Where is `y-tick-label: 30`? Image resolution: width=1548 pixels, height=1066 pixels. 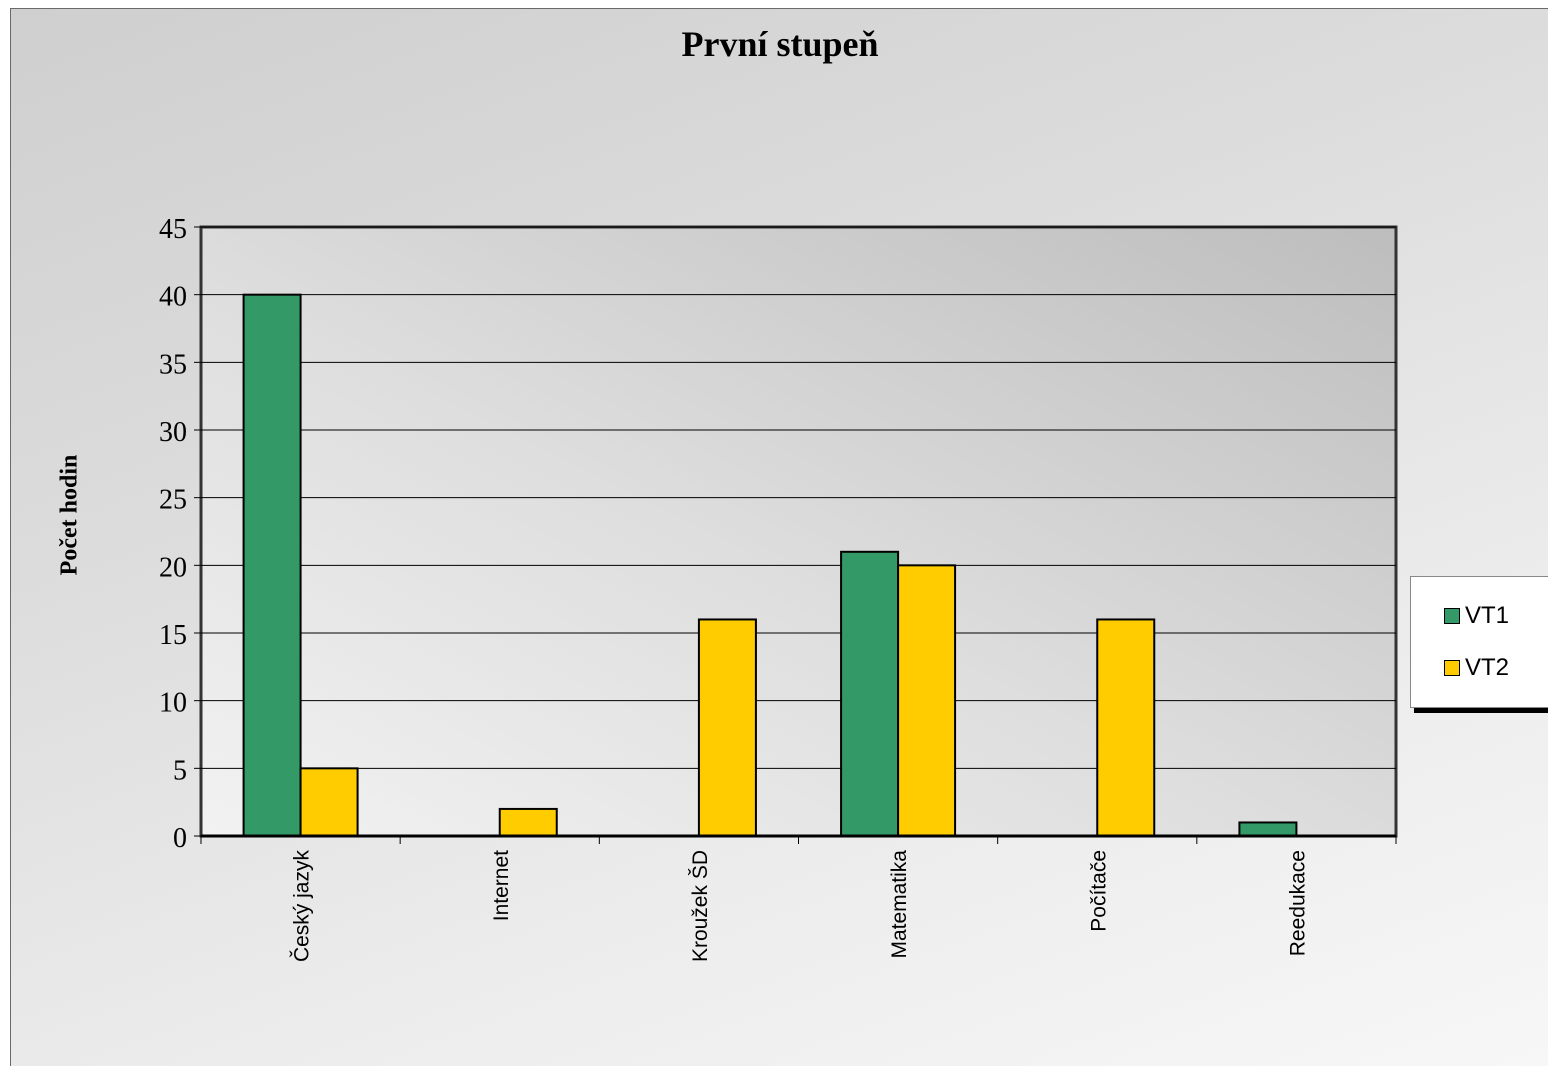 y-tick-label: 30 is located at coordinates (173, 432).